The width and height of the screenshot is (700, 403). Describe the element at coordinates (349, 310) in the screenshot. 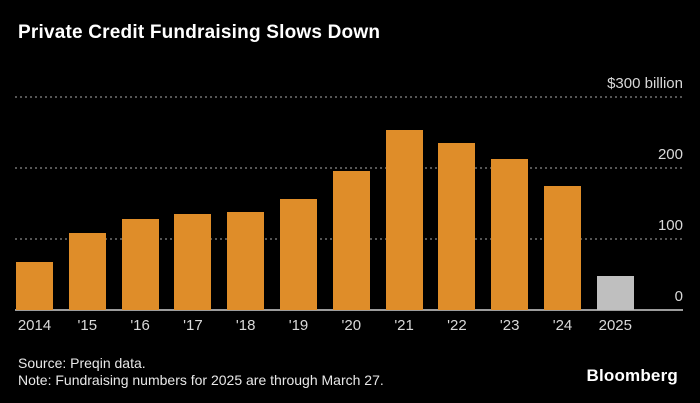

I see `x-axis-baseline` at that location.